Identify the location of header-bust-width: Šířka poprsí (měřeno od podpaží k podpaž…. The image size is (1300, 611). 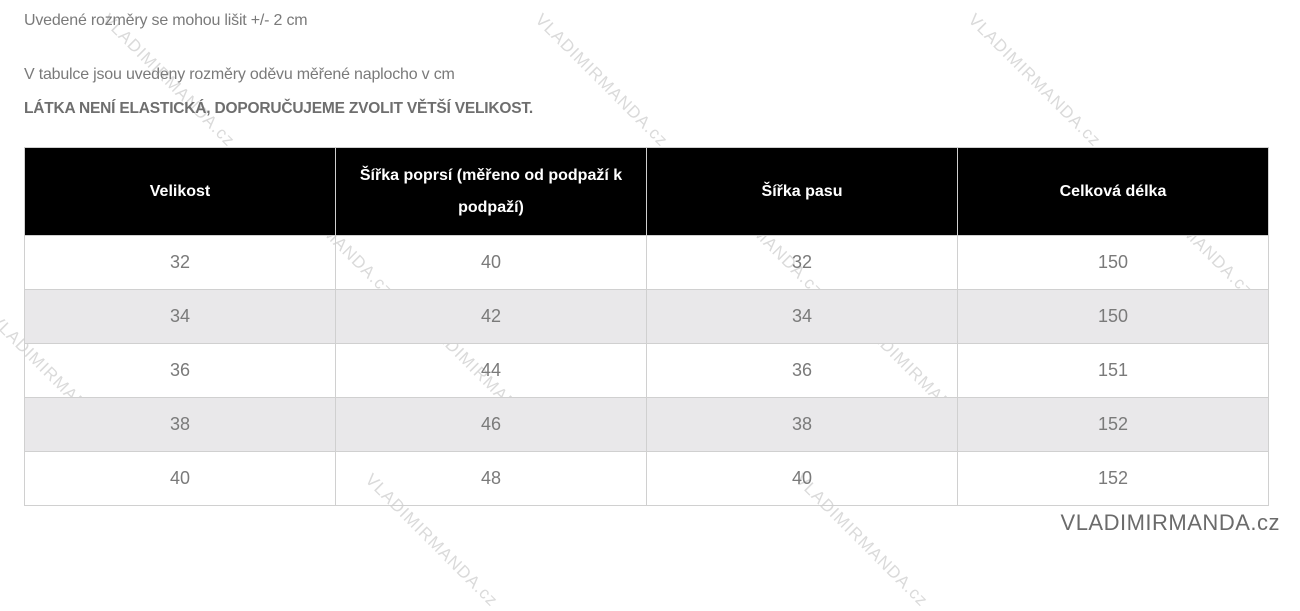
(491, 191).